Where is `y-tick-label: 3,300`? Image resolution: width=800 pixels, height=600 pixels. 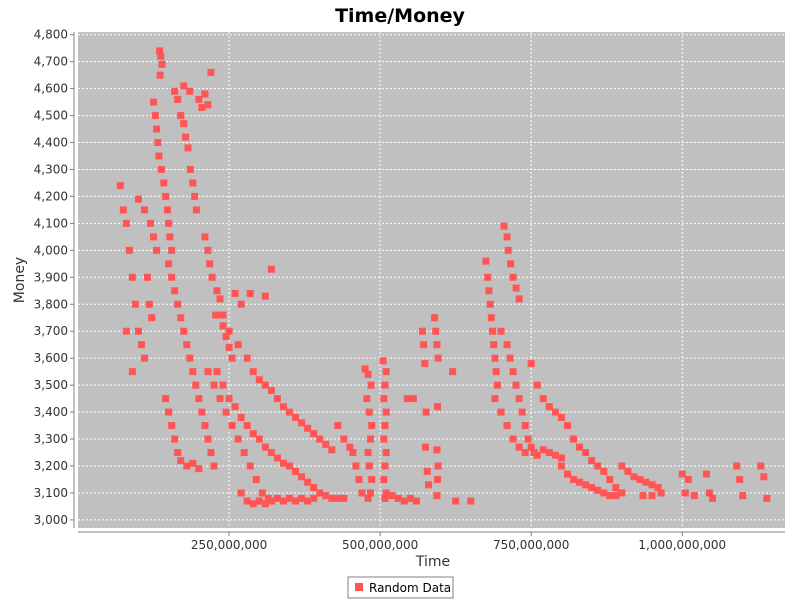
y-tick-label: 3,300 is located at coordinates (51, 439).